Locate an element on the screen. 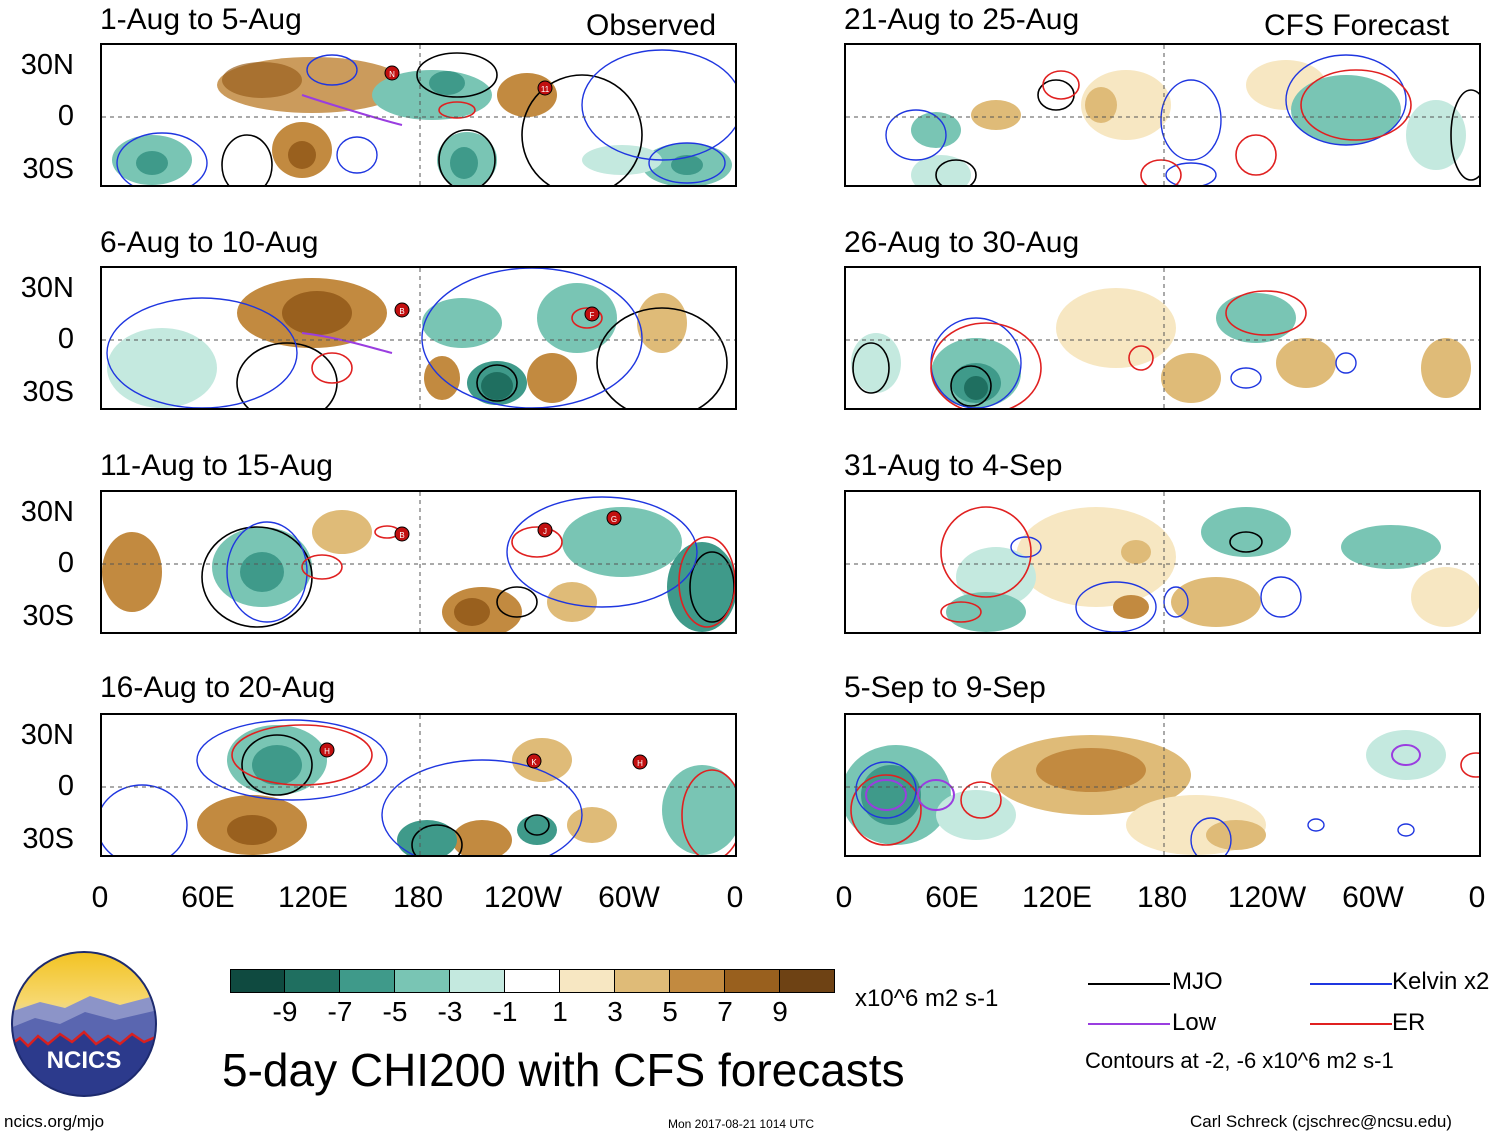 This screenshot has width=1510, height=1137. map-svg: B F is located at coordinates (418, 338).